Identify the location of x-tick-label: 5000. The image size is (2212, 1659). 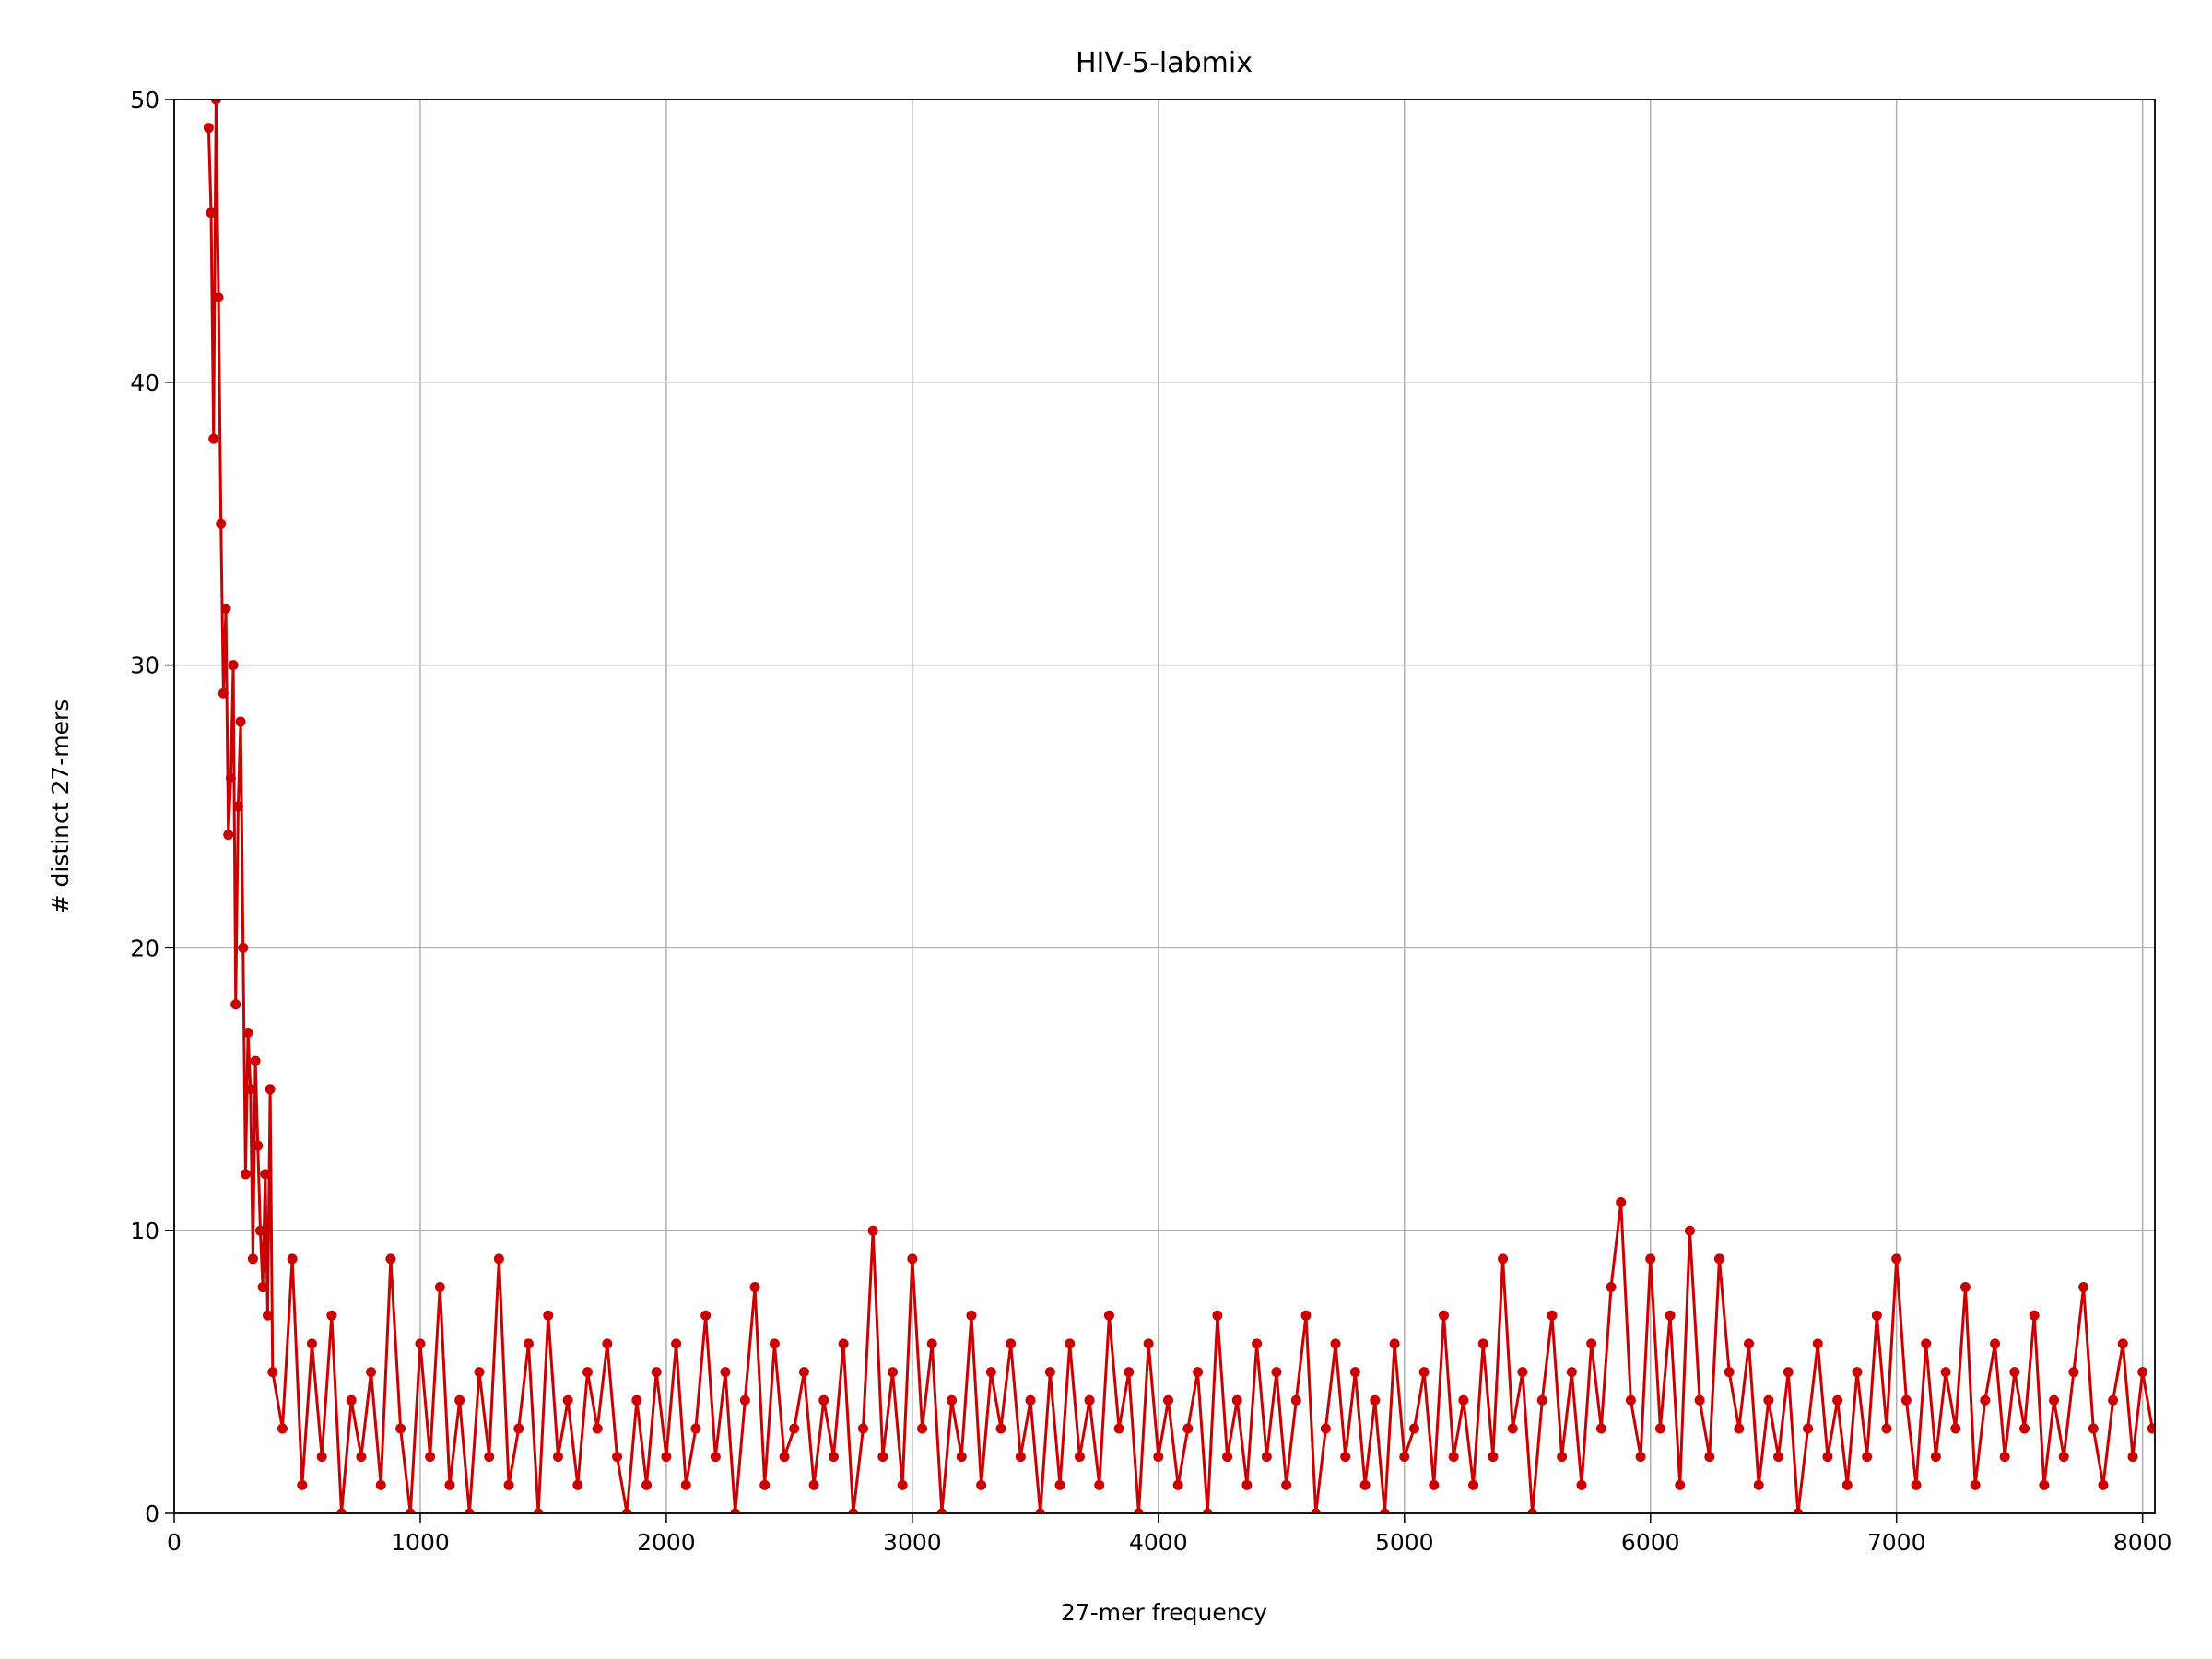
(1404, 1542).